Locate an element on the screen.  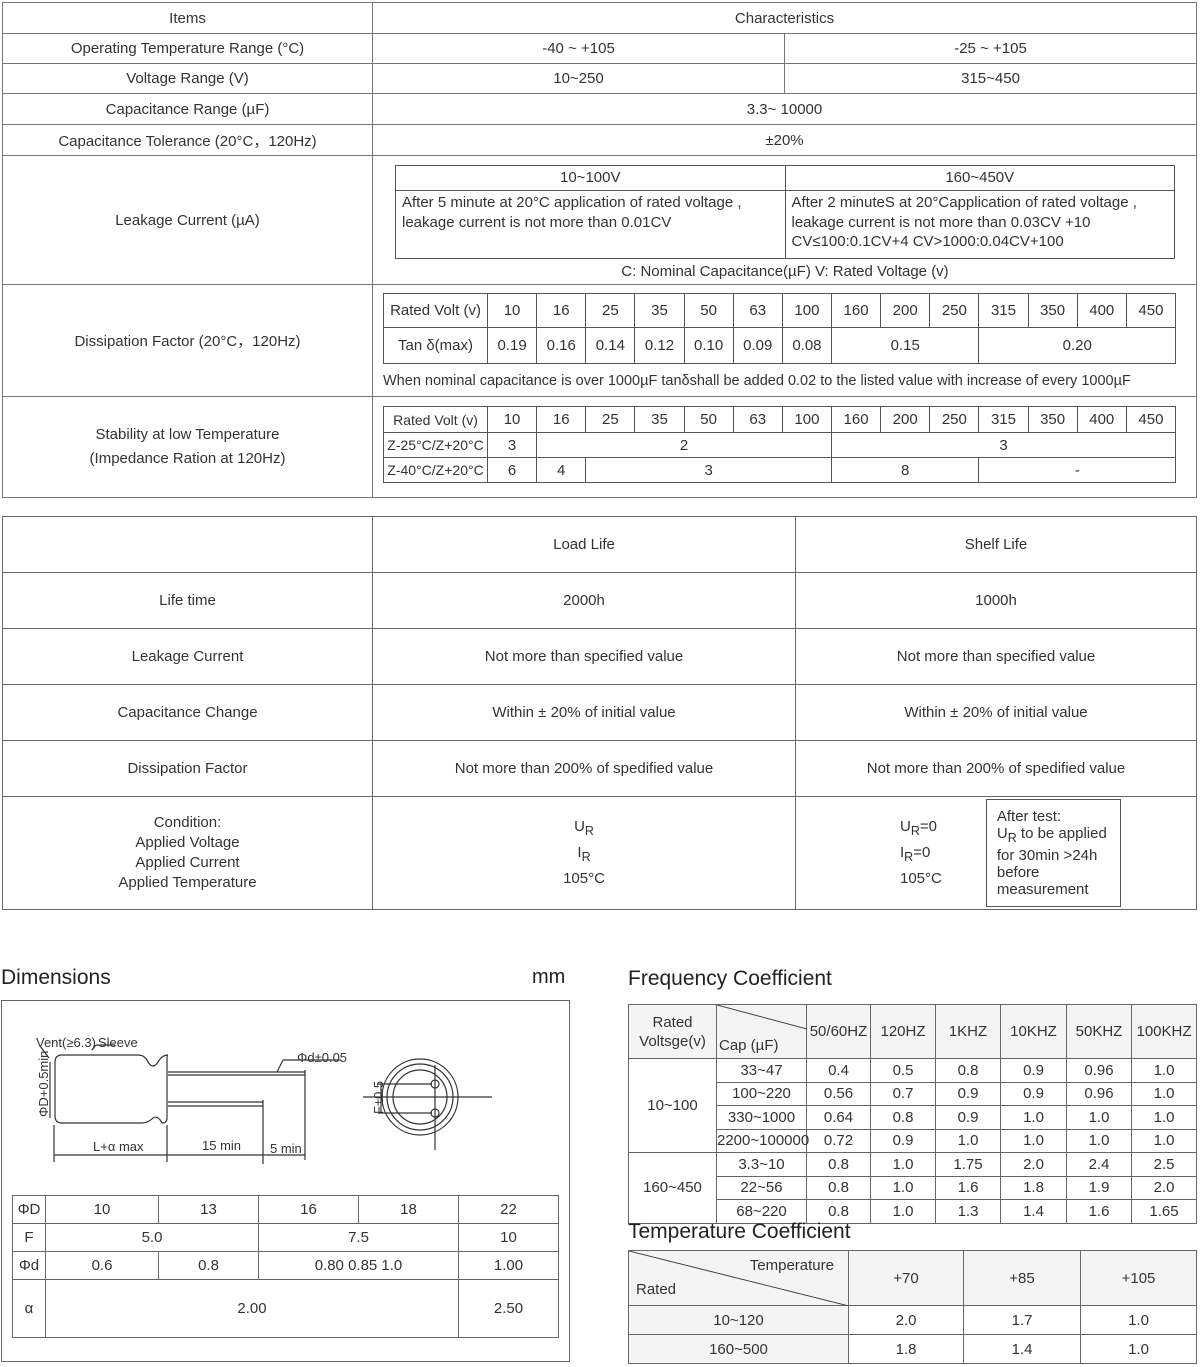
table-cell: 7.5 is located at coordinates (358, 1237).